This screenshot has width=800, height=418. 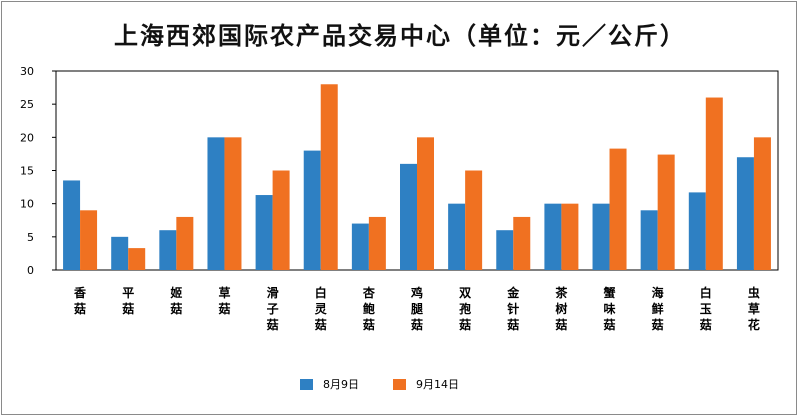 I want to click on x-tick-label: 孢, so click(x=465, y=308).